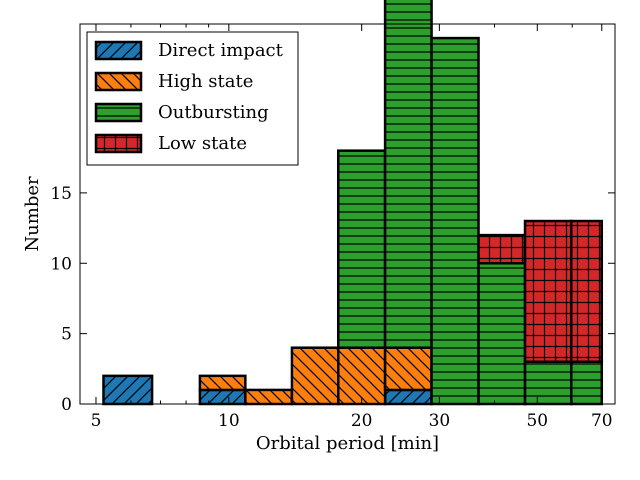 The image size is (640, 480). Describe the element at coordinates (66, 335) in the screenshot. I see `y-tick-label: 5` at that location.